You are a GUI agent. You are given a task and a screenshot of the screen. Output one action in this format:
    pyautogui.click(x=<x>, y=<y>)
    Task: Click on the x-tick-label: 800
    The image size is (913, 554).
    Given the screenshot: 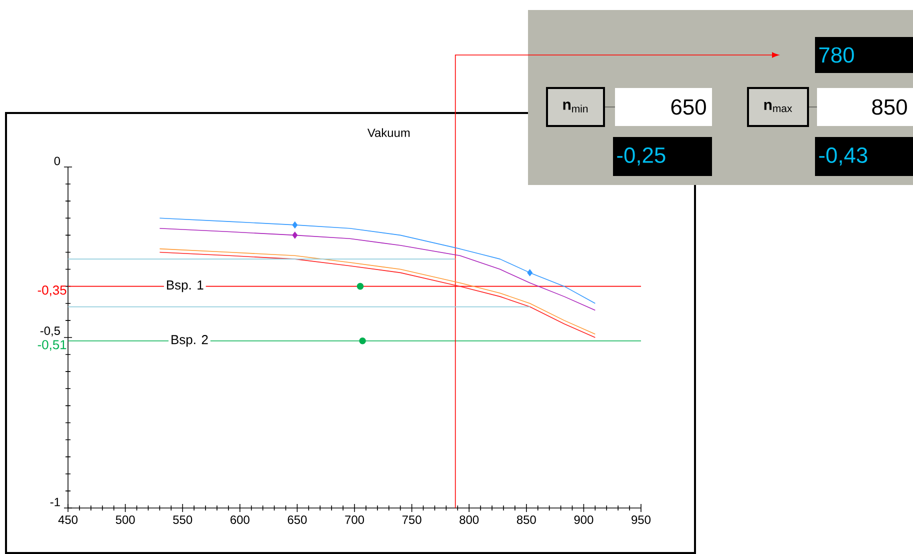 What is the action you would take?
    pyautogui.click(x=469, y=520)
    